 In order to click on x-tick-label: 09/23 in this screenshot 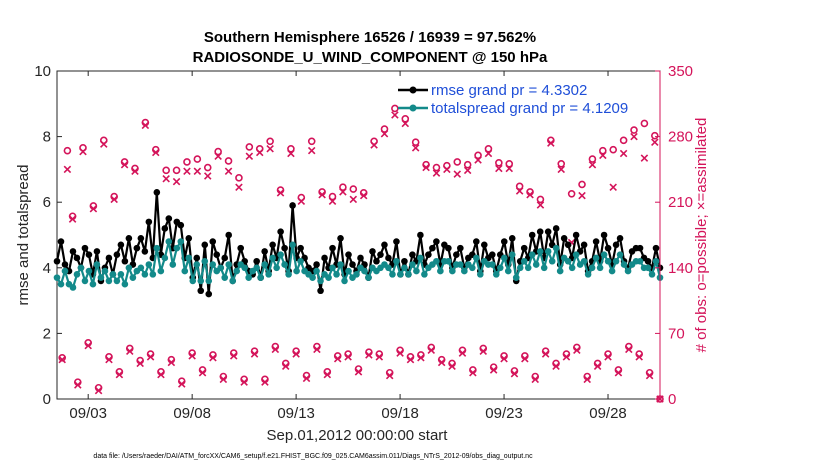, I will do `click(504, 413)`.